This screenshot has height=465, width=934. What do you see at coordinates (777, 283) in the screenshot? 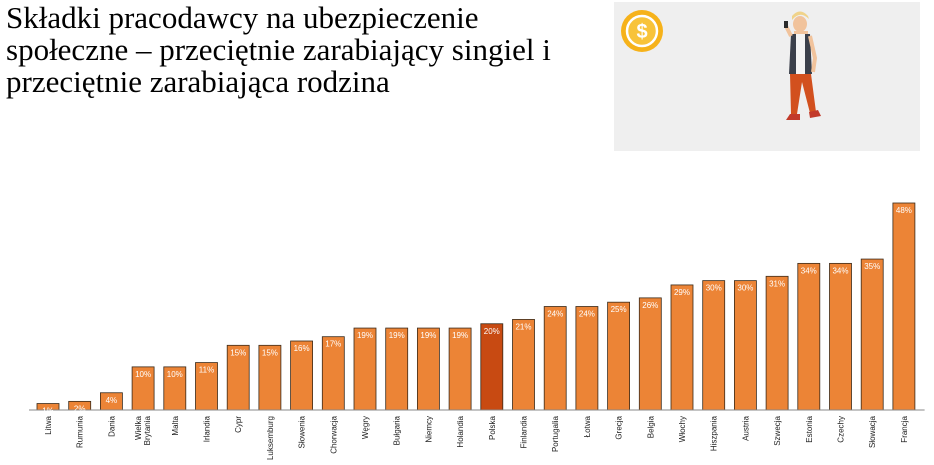
I see `data-label-23: 31%` at bounding box center [777, 283].